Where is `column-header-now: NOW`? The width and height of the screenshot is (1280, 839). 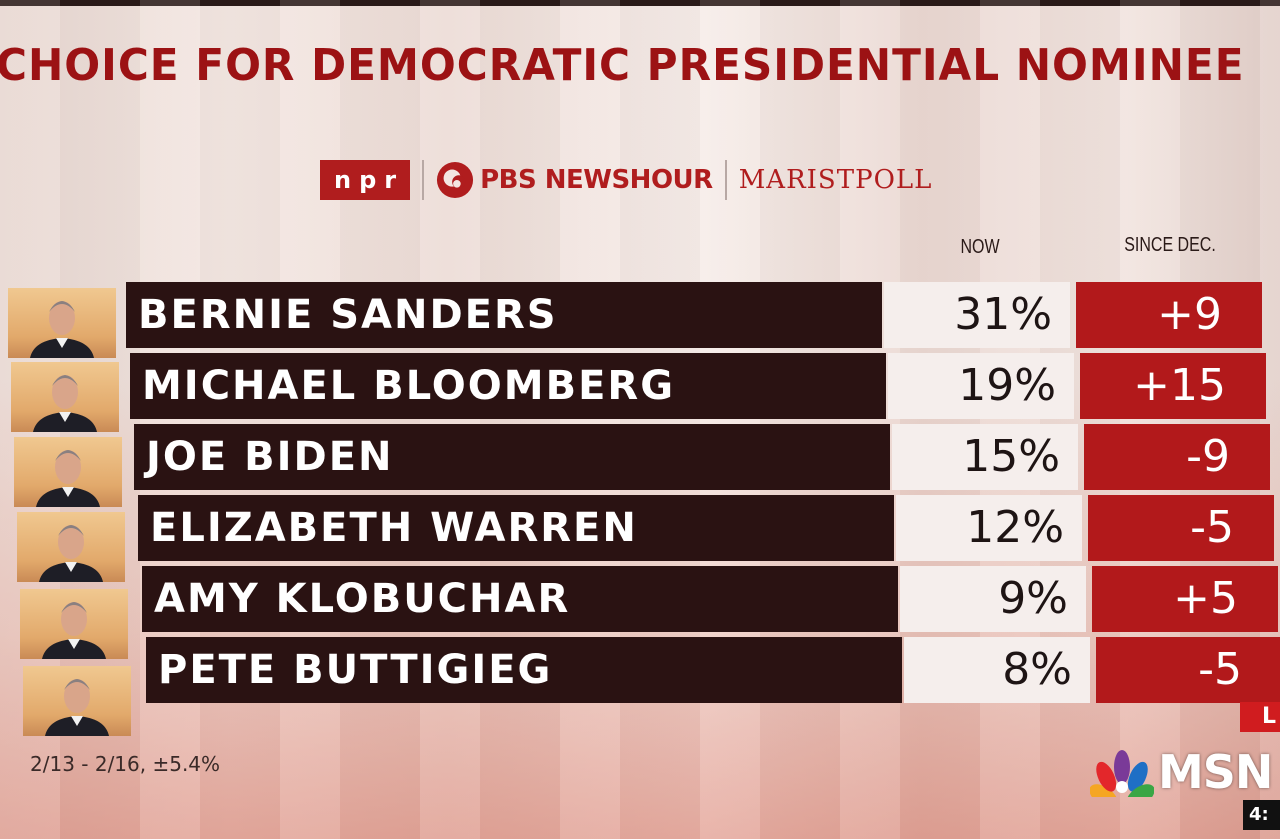
column-header-now: NOW is located at coordinates (980, 247).